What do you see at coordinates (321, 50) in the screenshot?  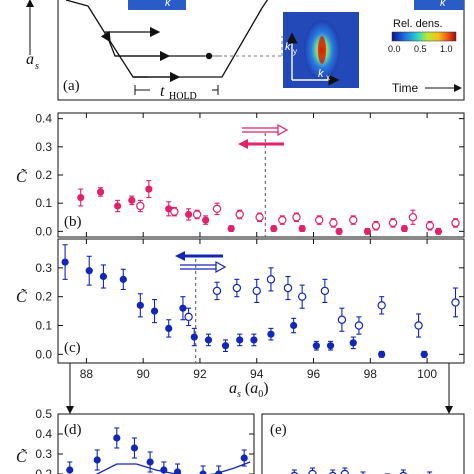 I see `density-inset: k y k x` at bounding box center [321, 50].